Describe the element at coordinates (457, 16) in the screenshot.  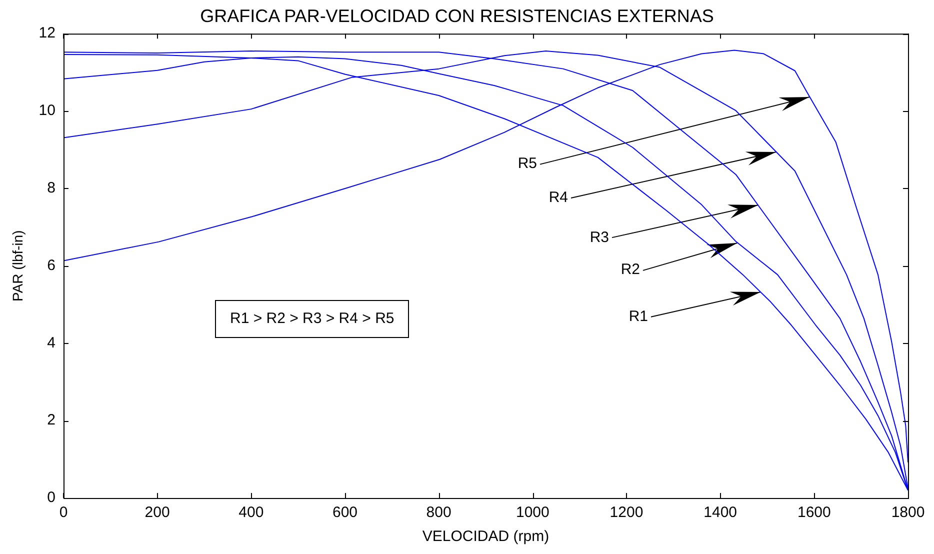
I see `chart-title: GRAFICA PAR-VELOCIDAD CON RESISTENCIAS EXTERNAS` at that location.